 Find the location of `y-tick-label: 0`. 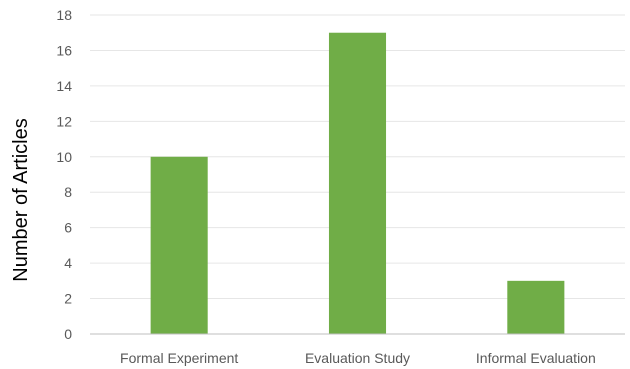

y-tick-label: 0 is located at coordinates (68, 334).